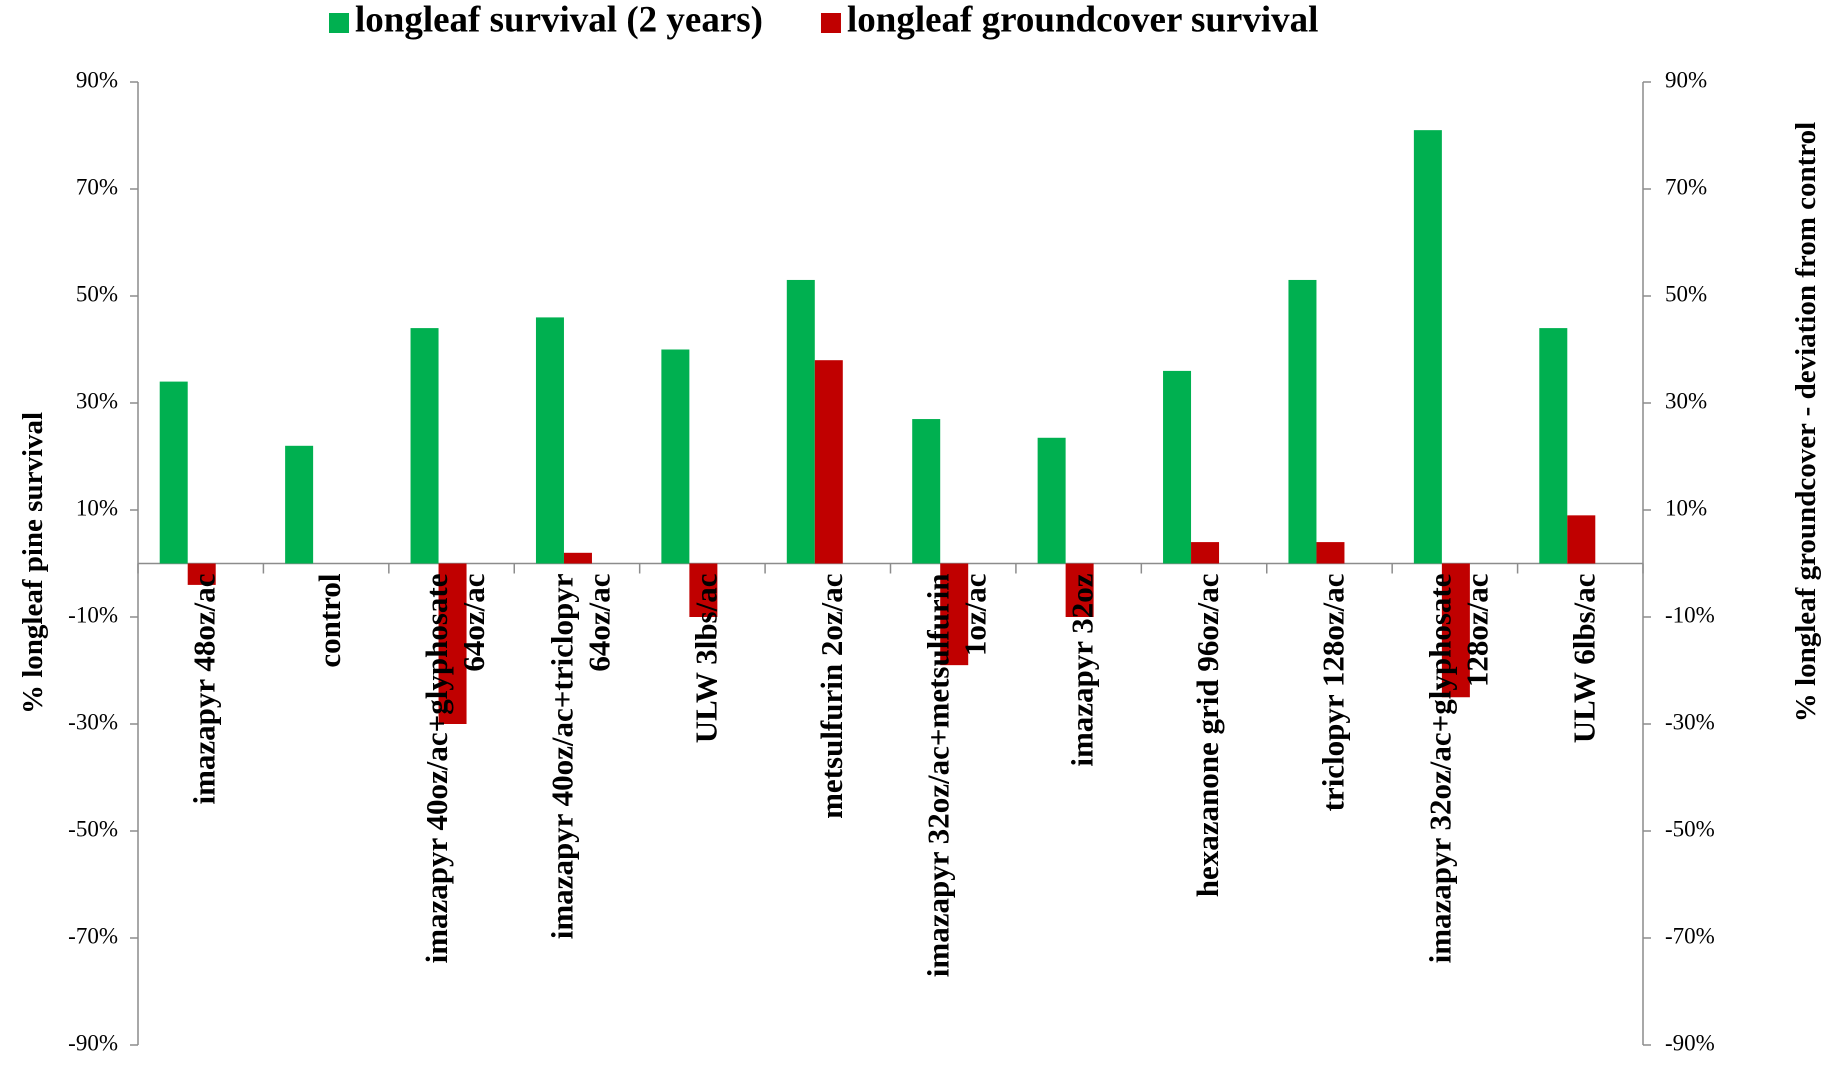 The width and height of the screenshot is (1829, 1073). I want to click on x-tick-label-line: ULW 6lbs/ac, so click(1583, 659).